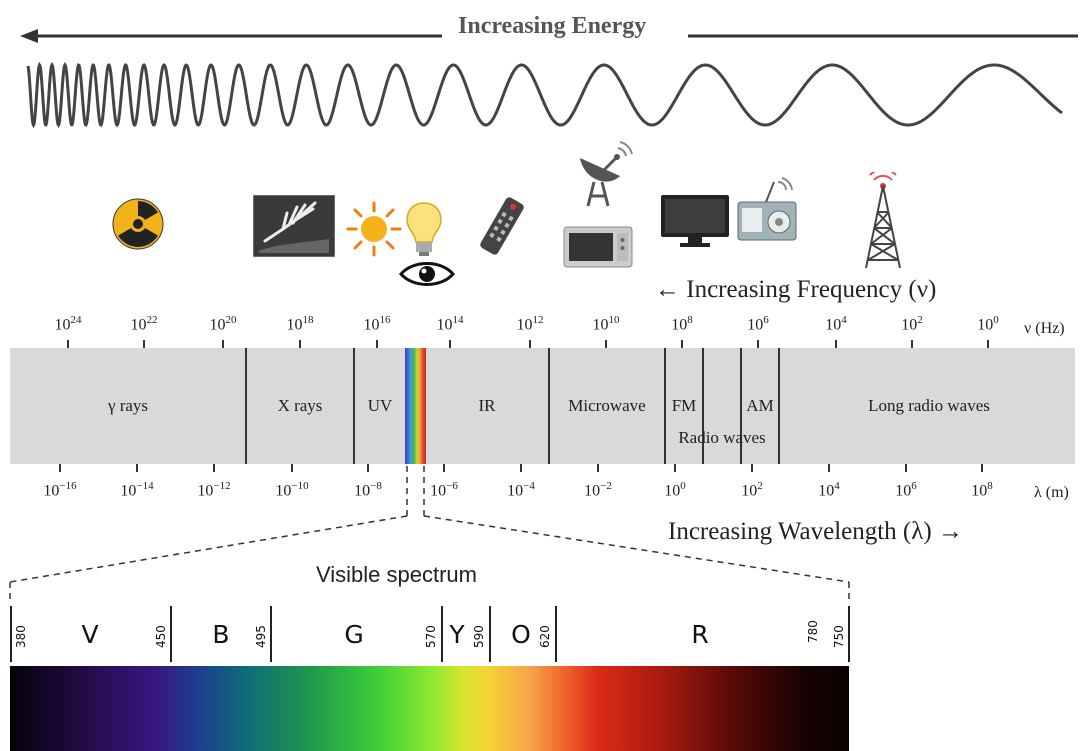  Describe the element at coordinates (207, 406) in the screenshot. I see `spectrum-band-strip` at that location.